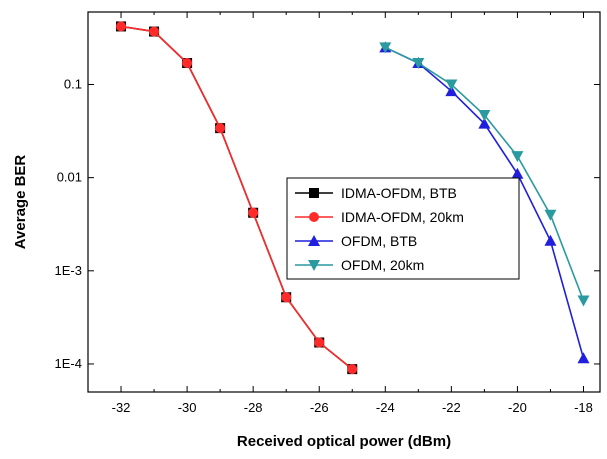  I want to click on x-tick-label: -22, so click(451, 407).